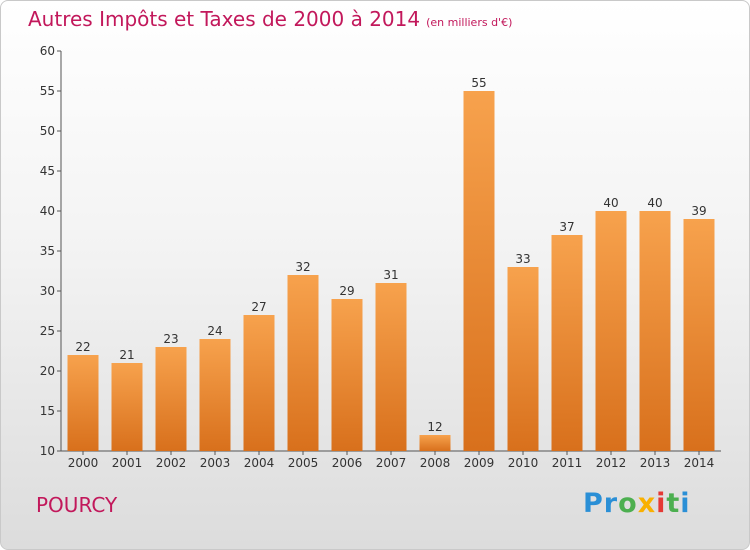  I want to click on bar-value-label: 55, so click(478, 83).